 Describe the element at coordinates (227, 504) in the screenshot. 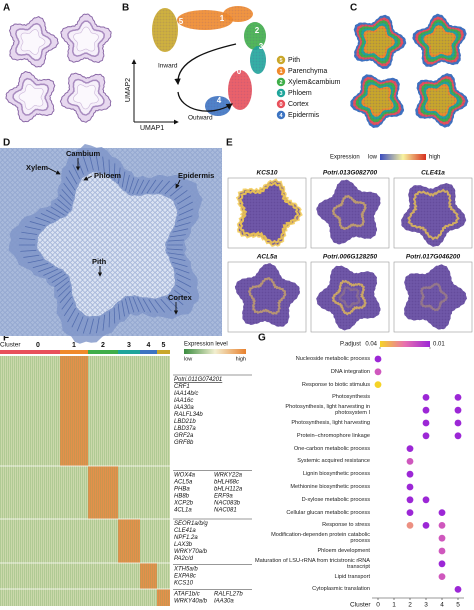

I see `gene-name: NAC083b` at that location.